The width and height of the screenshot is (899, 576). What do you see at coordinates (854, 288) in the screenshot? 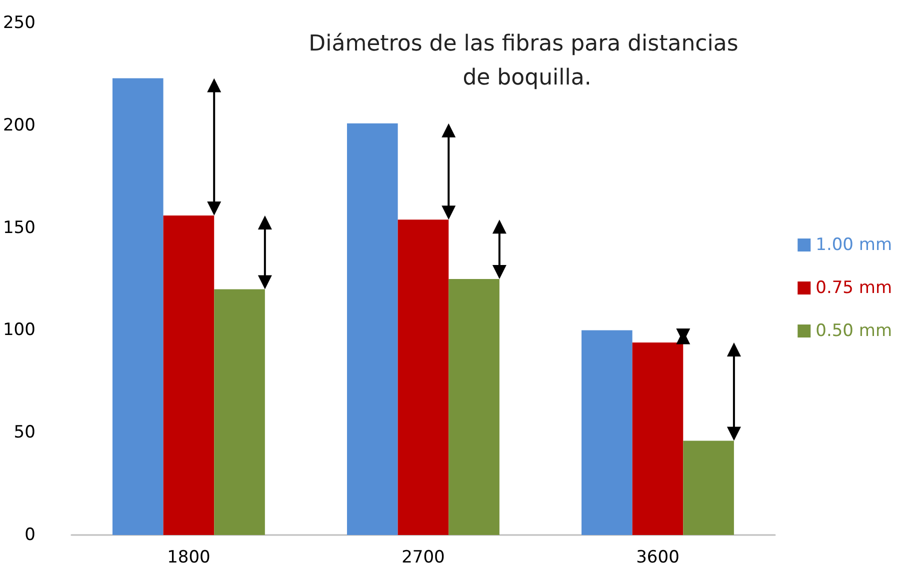
I see `legend-label: 0.75 mm` at bounding box center [854, 288].